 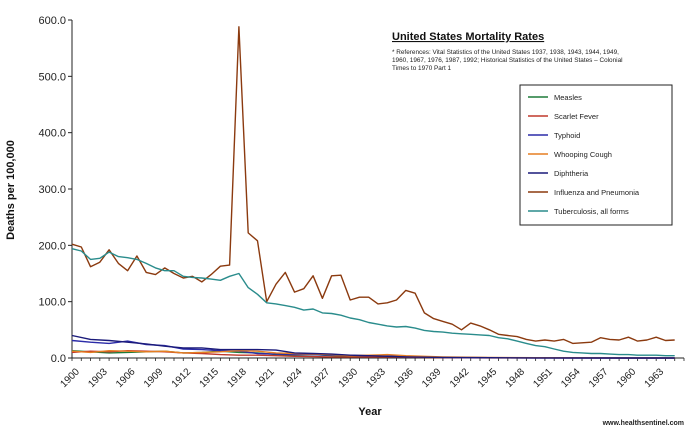 What do you see at coordinates (576, 116) in the screenshot?
I see `legend-label-scarlet-fever: Scarlet Fever` at bounding box center [576, 116].